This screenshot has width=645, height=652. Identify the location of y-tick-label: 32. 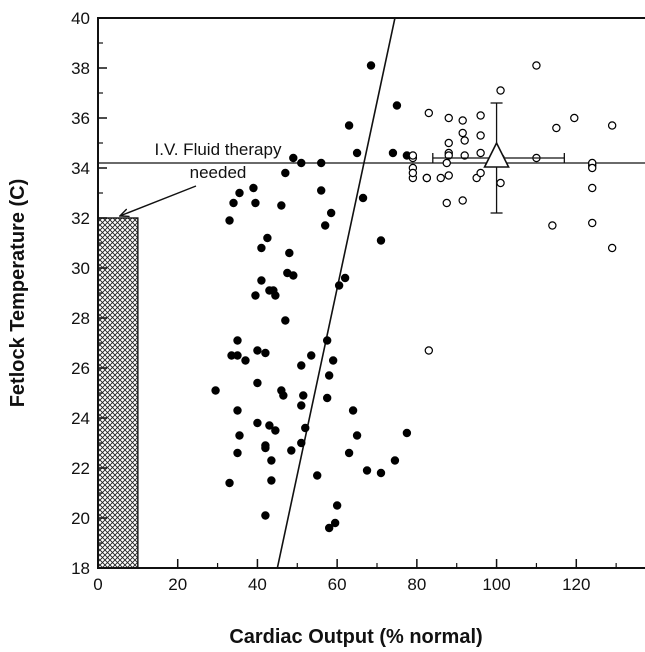
(80, 218).